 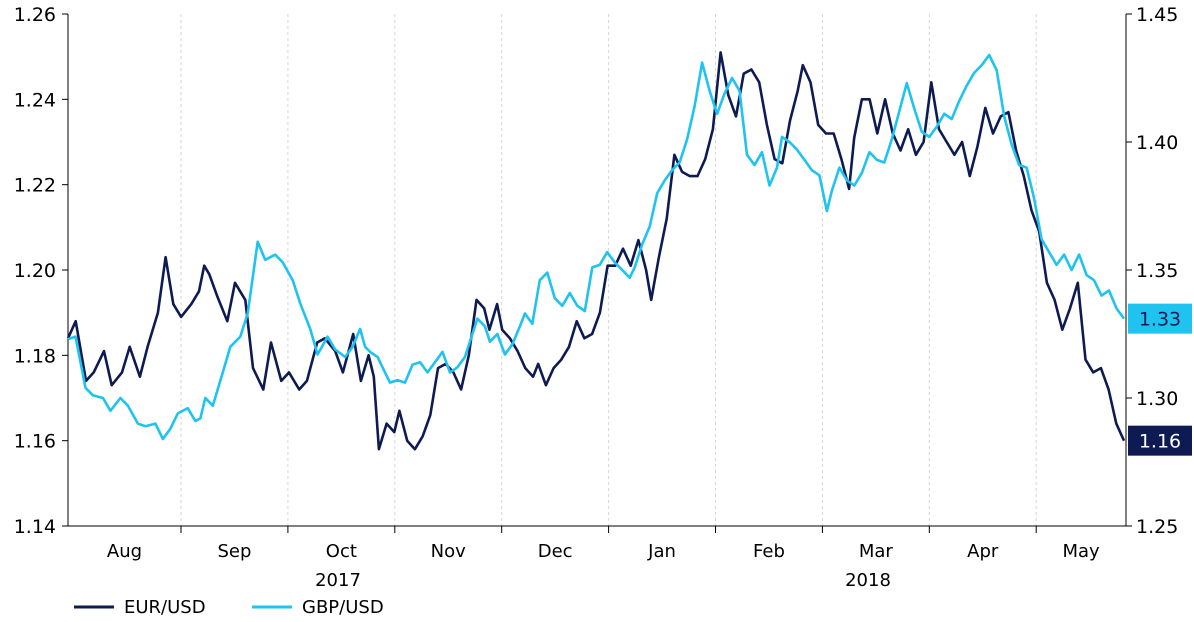 What do you see at coordinates (983, 551) in the screenshot?
I see `x-month-label: Apr` at bounding box center [983, 551].